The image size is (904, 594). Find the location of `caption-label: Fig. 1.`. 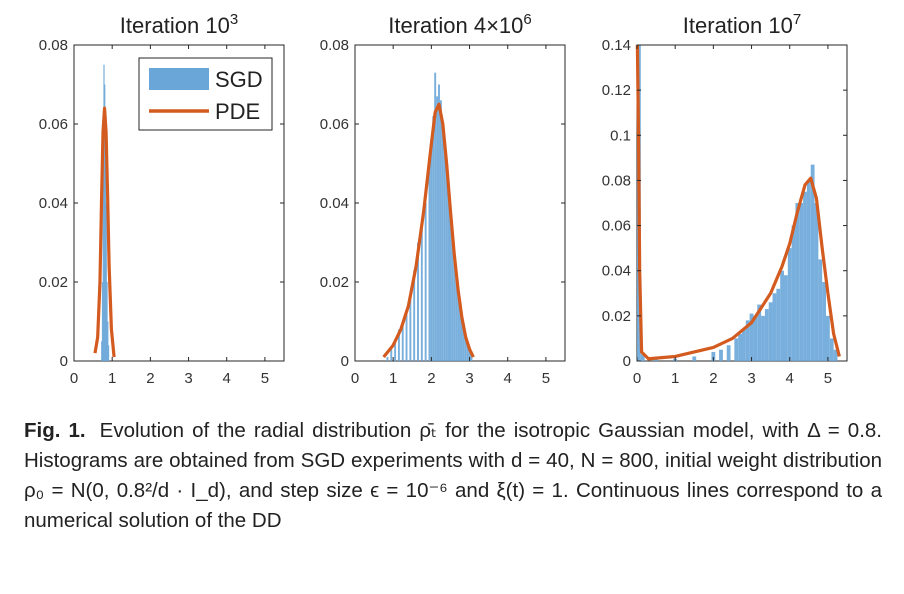

caption-label: Fig. 1. is located at coordinates (55, 430).